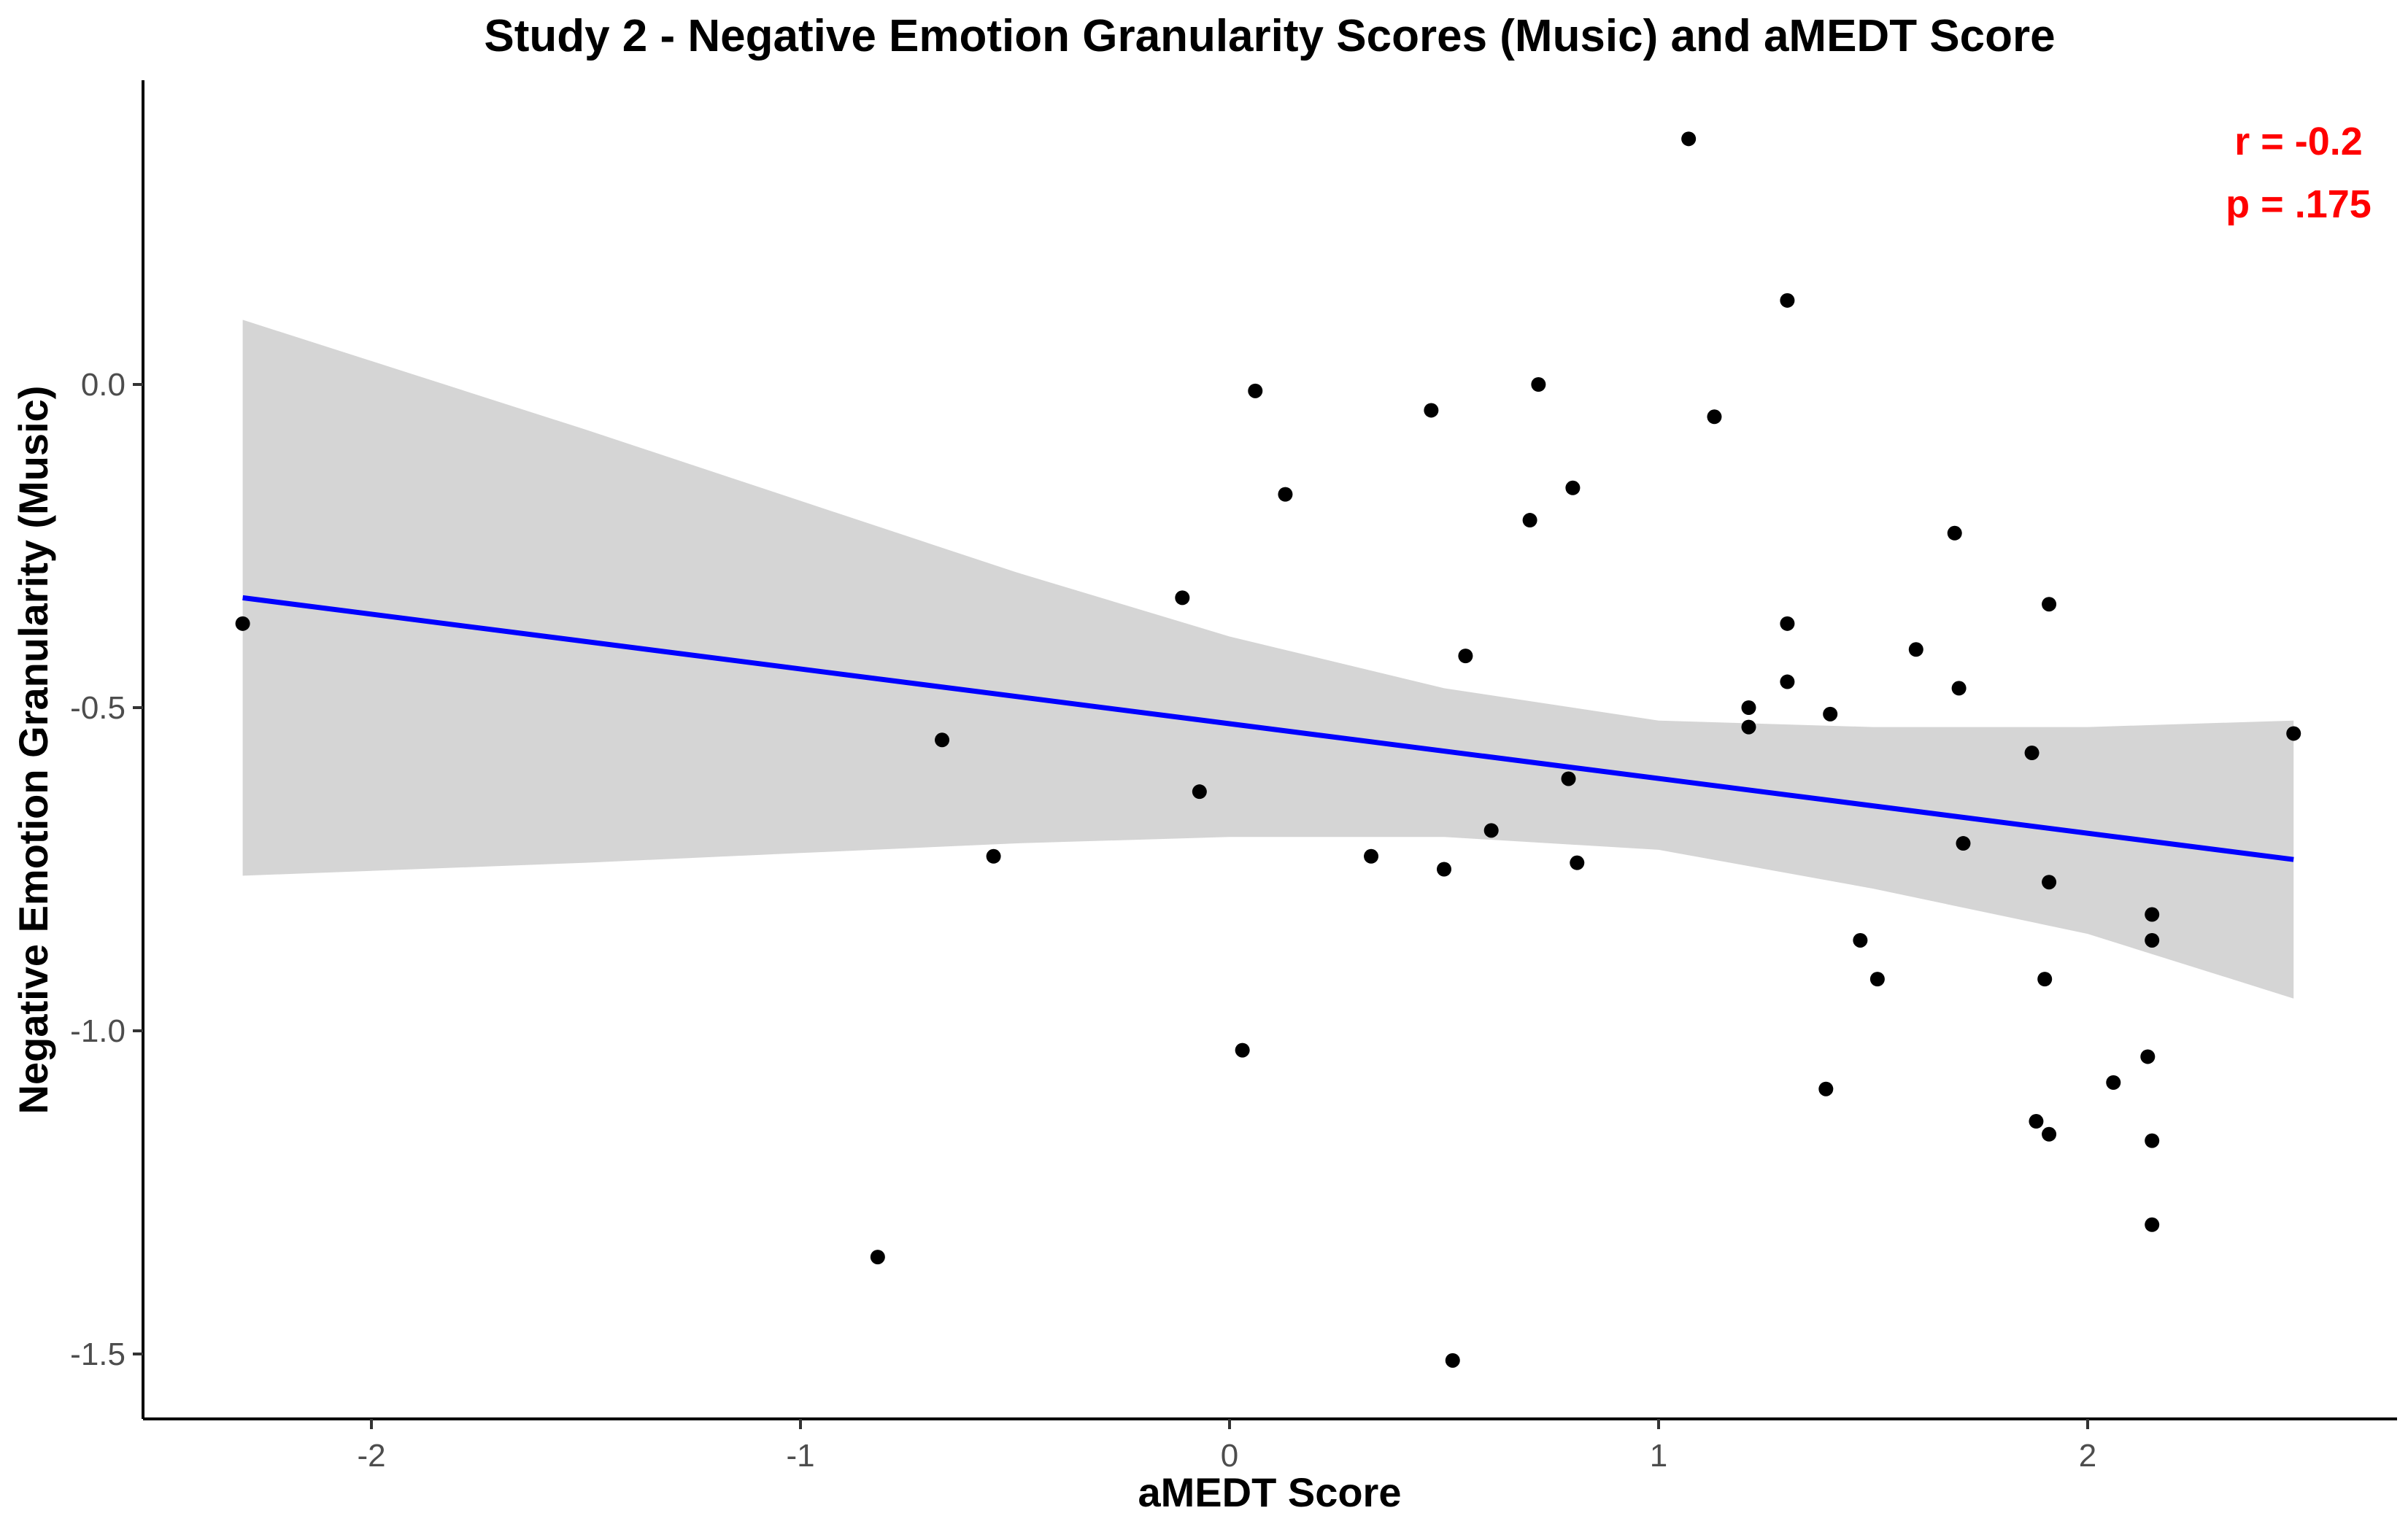 Image resolution: width=2408 pixels, height=1532 pixels. Describe the element at coordinates (103, 385) in the screenshot. I see `y-tick-label: 0.0` at that location.